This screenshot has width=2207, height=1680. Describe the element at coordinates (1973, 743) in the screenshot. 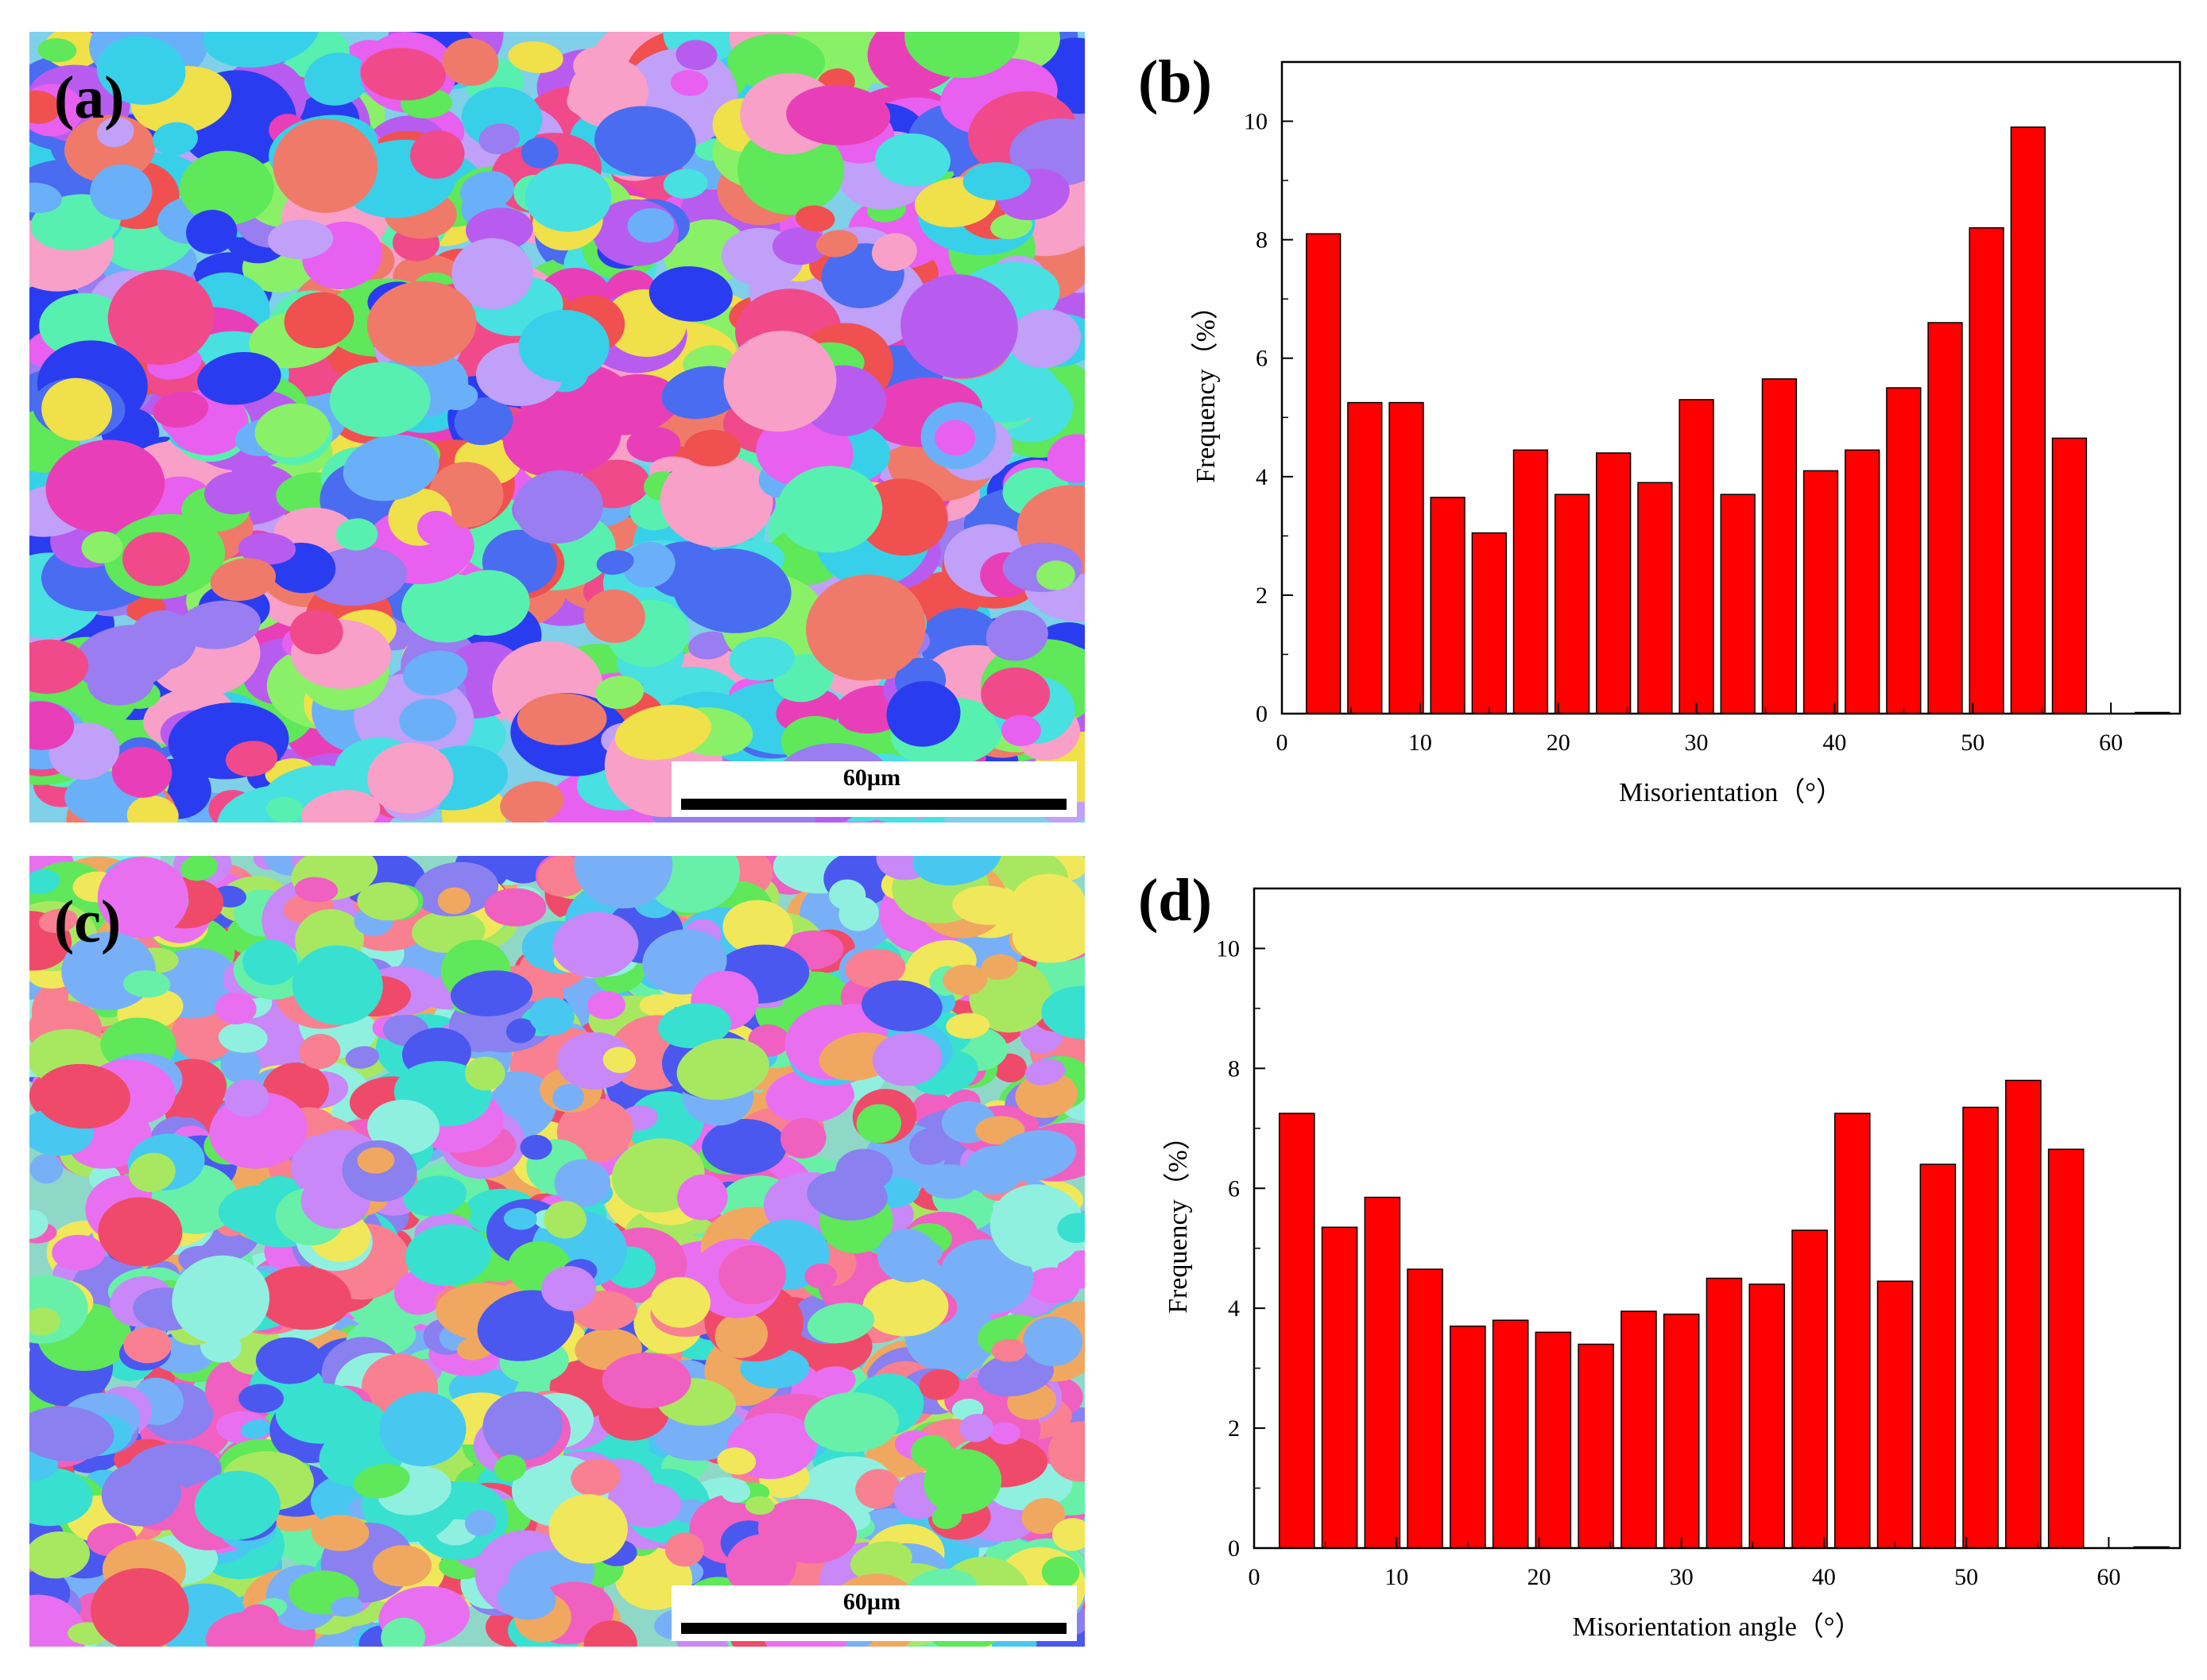

I see `x-tick-label: 50` at that location.